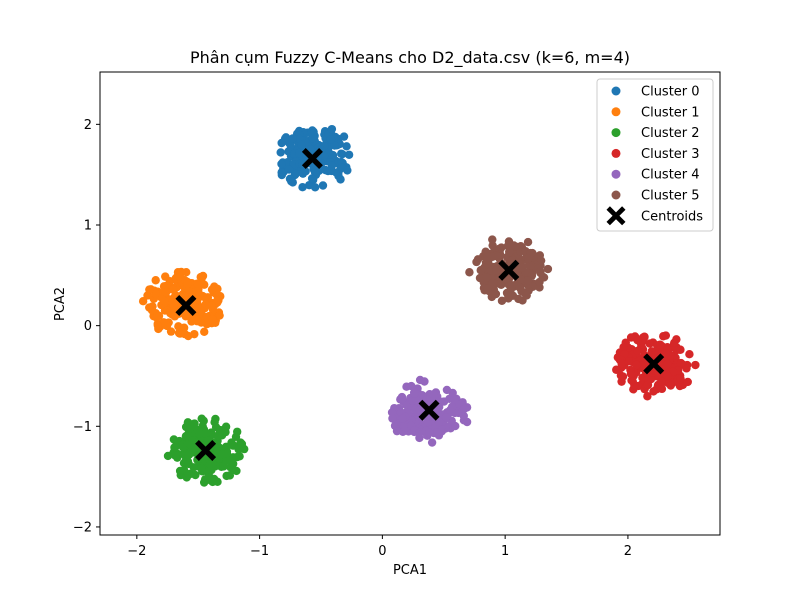 The height and width of the screenshot is (604, 800). Describe the element at coordinates (628, 551) in the screenshot. I see `x-tick-label: 2` at that location.